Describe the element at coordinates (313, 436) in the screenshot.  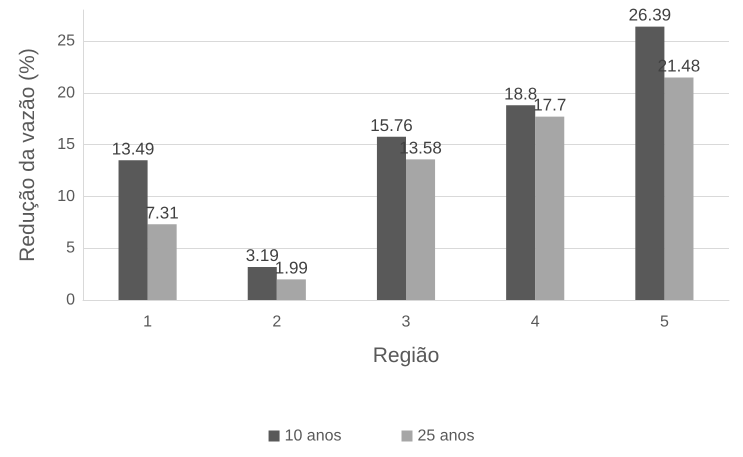
I see `legend-label: 10 anos` at that location.